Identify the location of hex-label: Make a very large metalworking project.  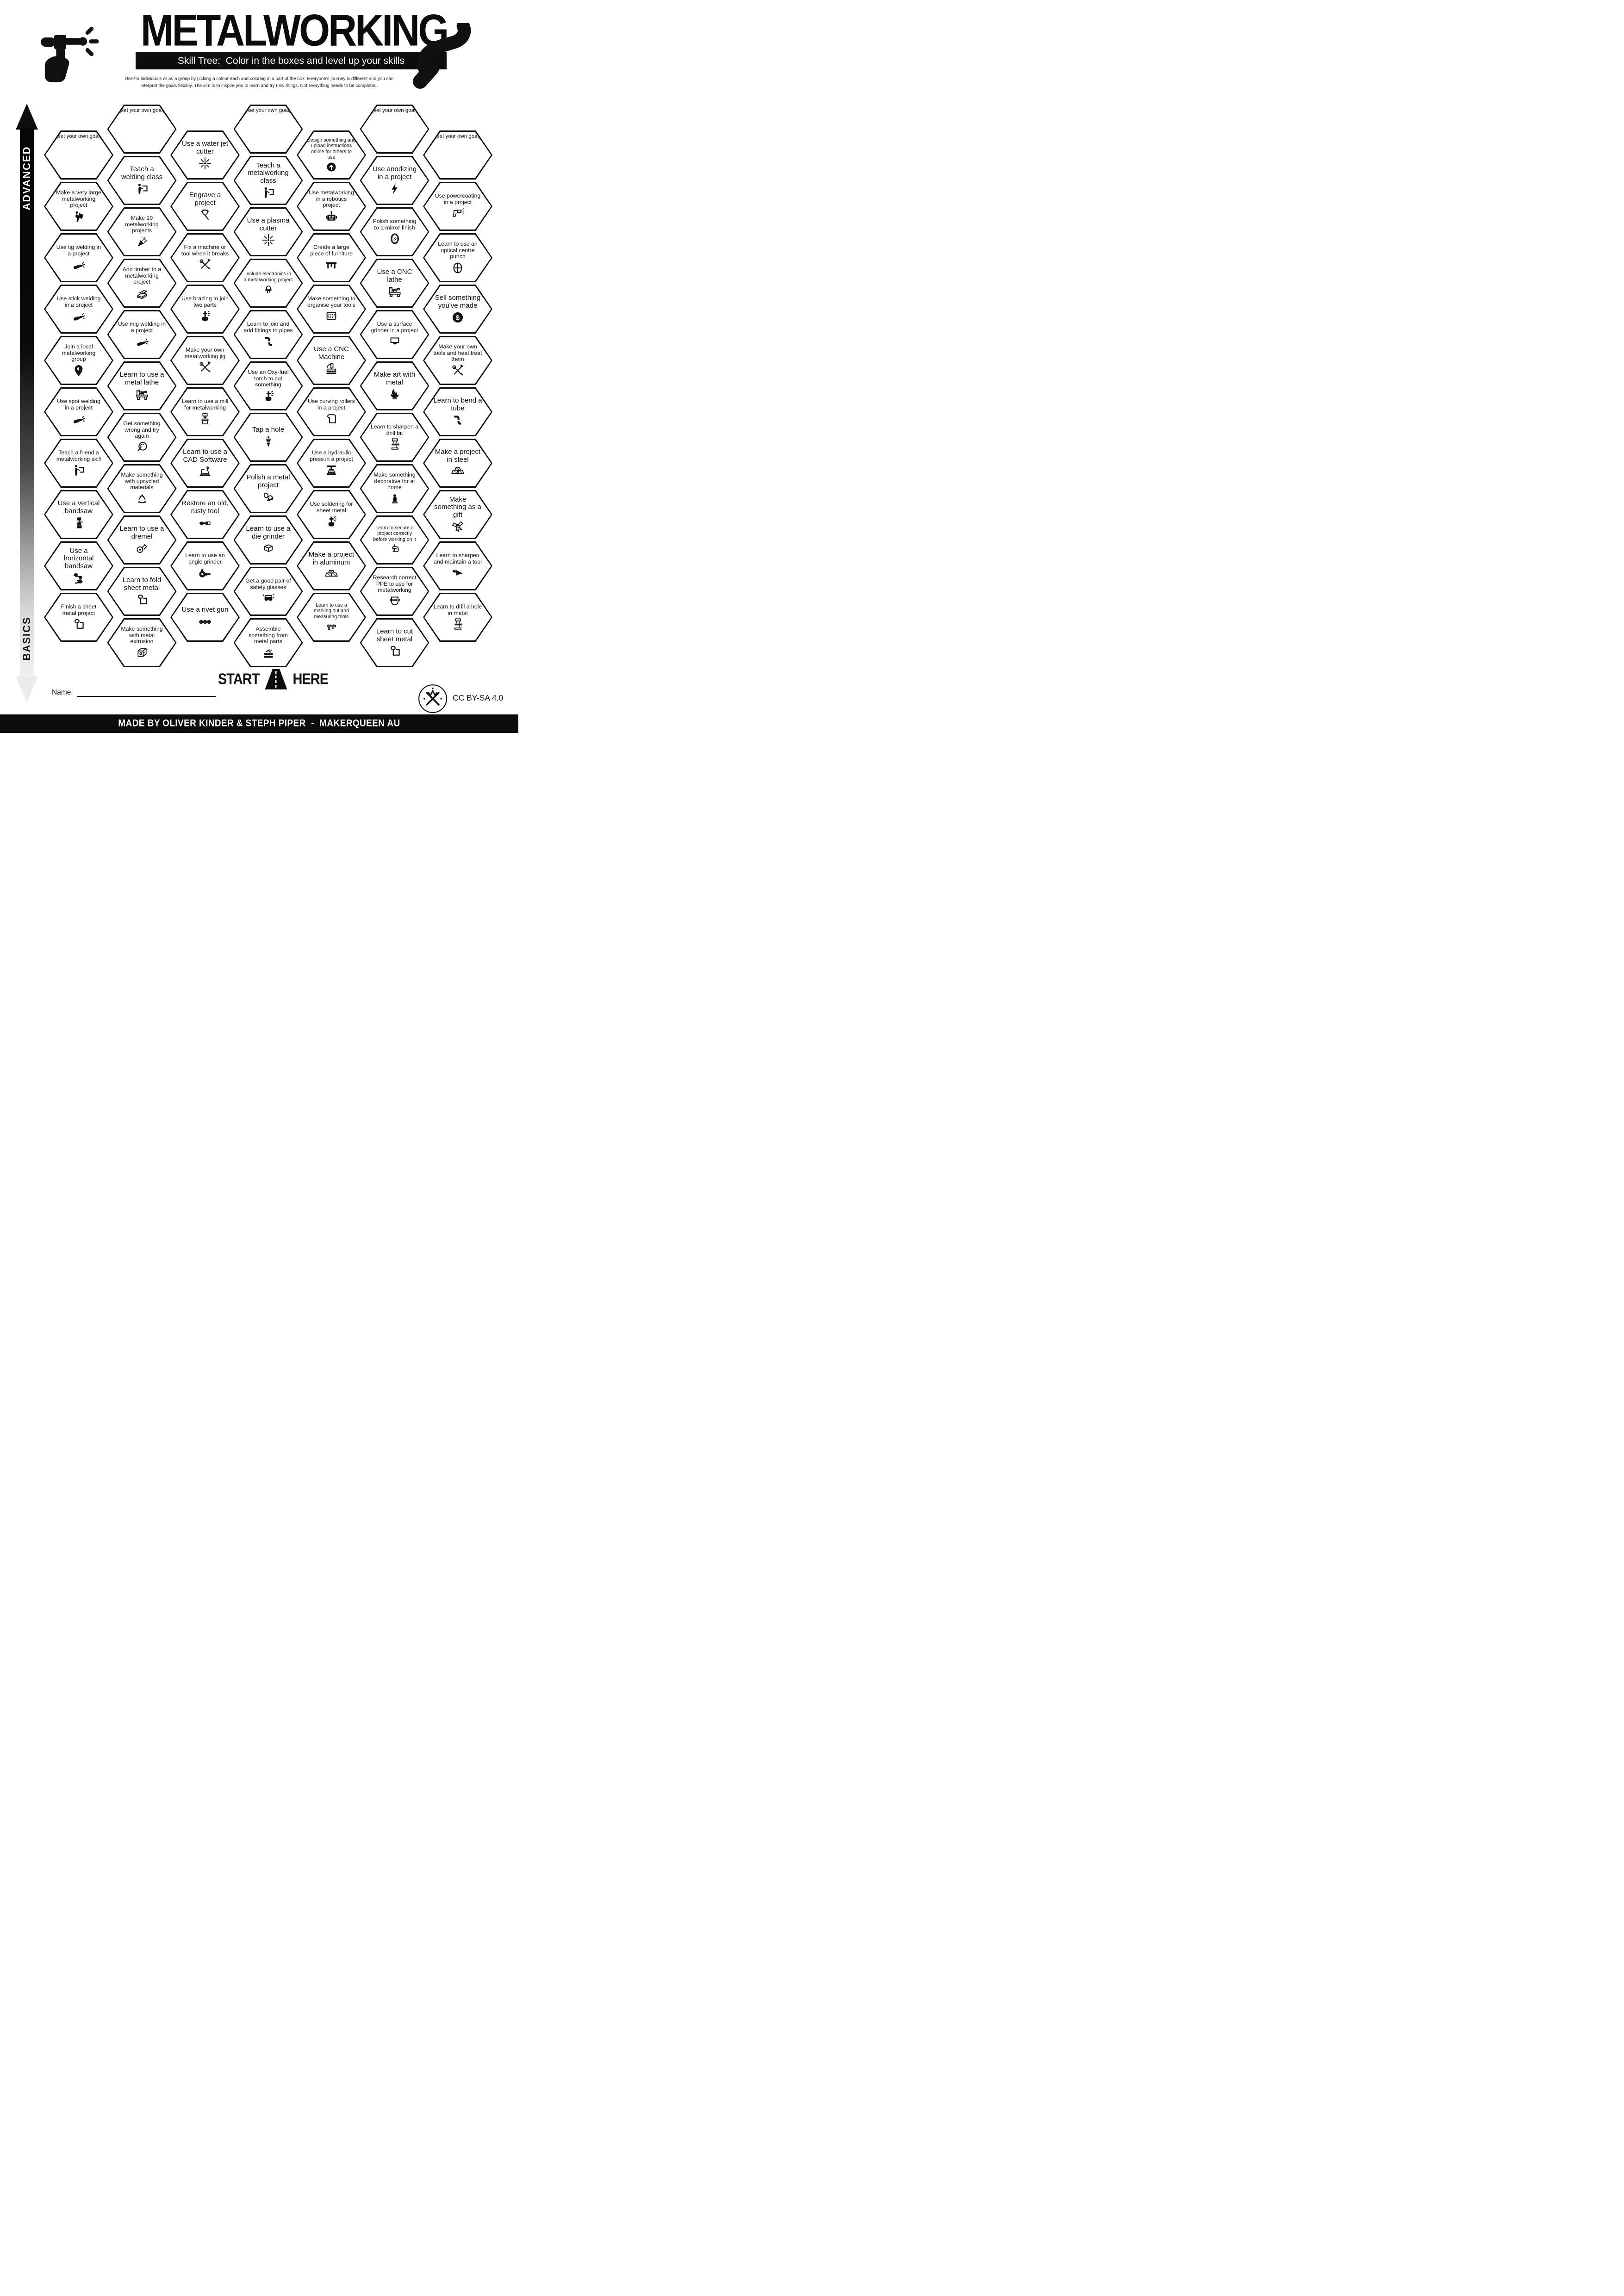
(78, 199).